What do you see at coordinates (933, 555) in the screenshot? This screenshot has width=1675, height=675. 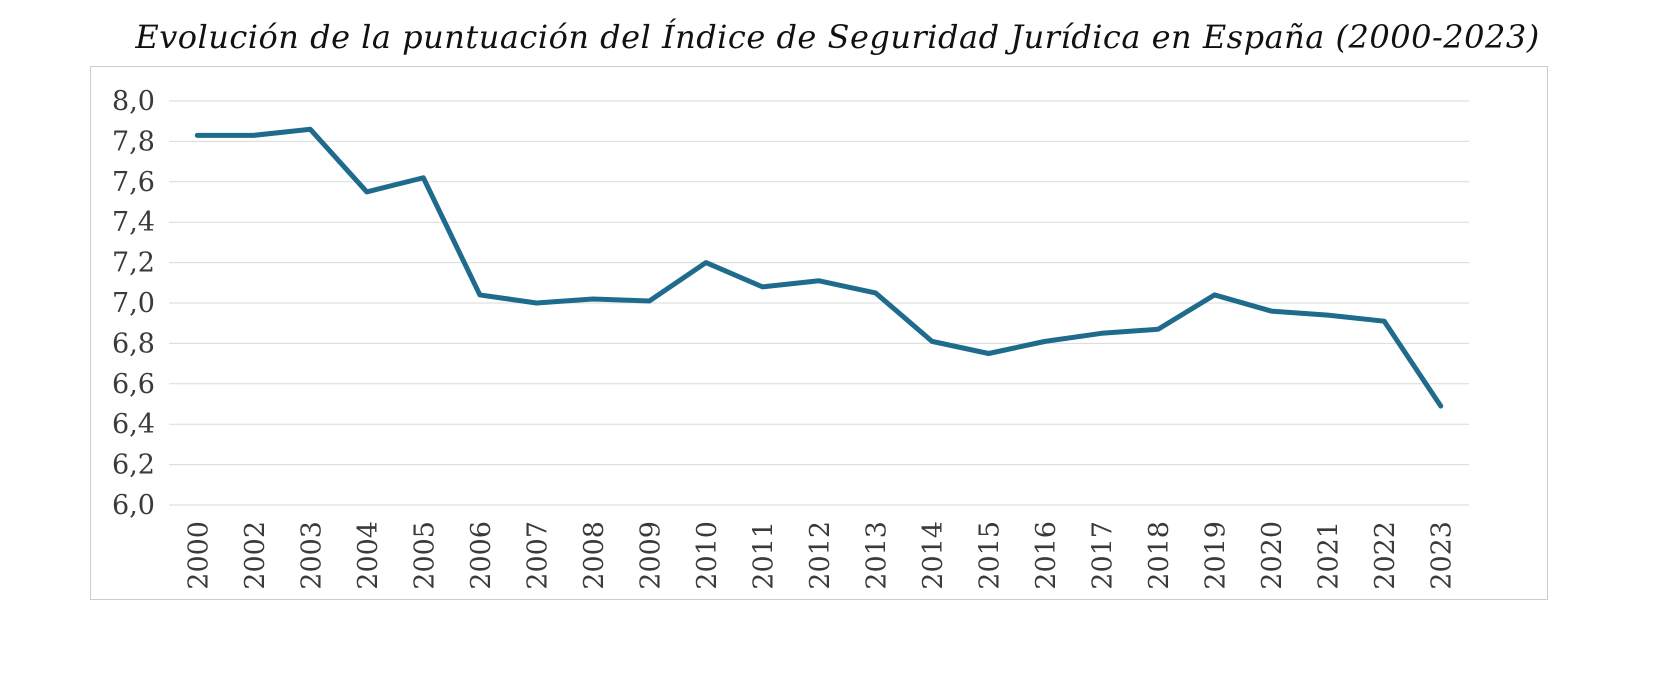 I see `x-tick-label: 2014` at bounding box center [933, 555].